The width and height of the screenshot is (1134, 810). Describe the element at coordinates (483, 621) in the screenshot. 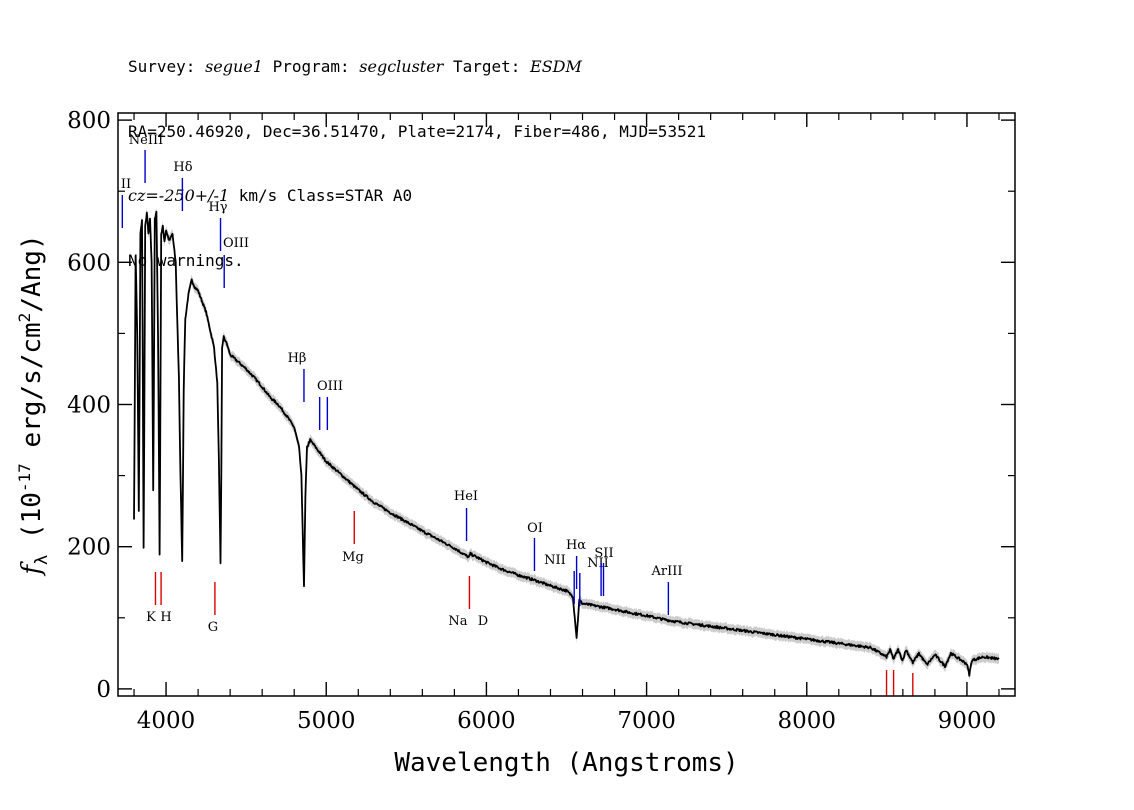

I see `absorption-line-label: D` at that location.